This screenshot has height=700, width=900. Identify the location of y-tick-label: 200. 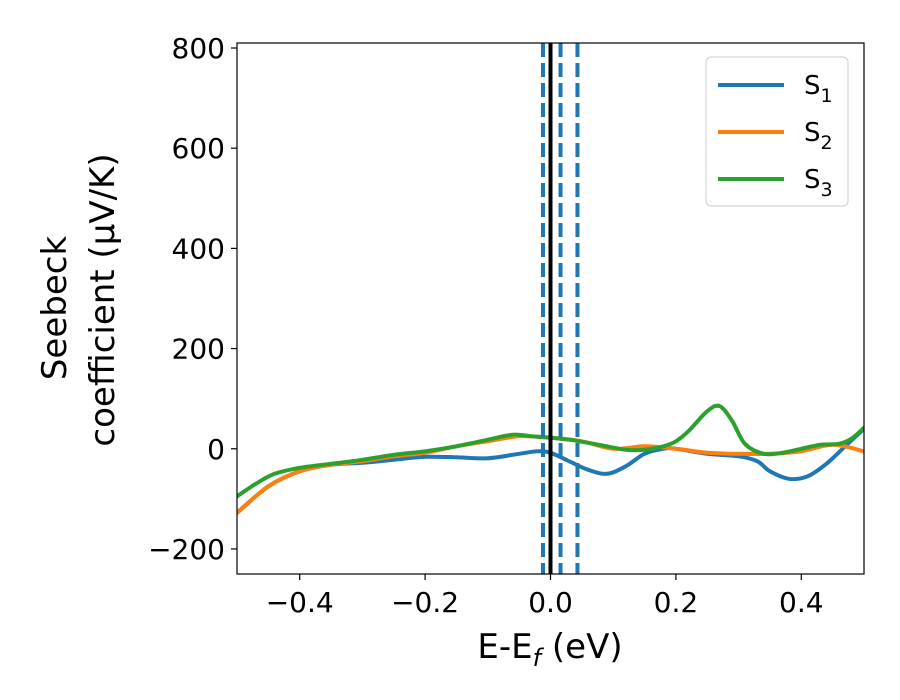
(198, 349).